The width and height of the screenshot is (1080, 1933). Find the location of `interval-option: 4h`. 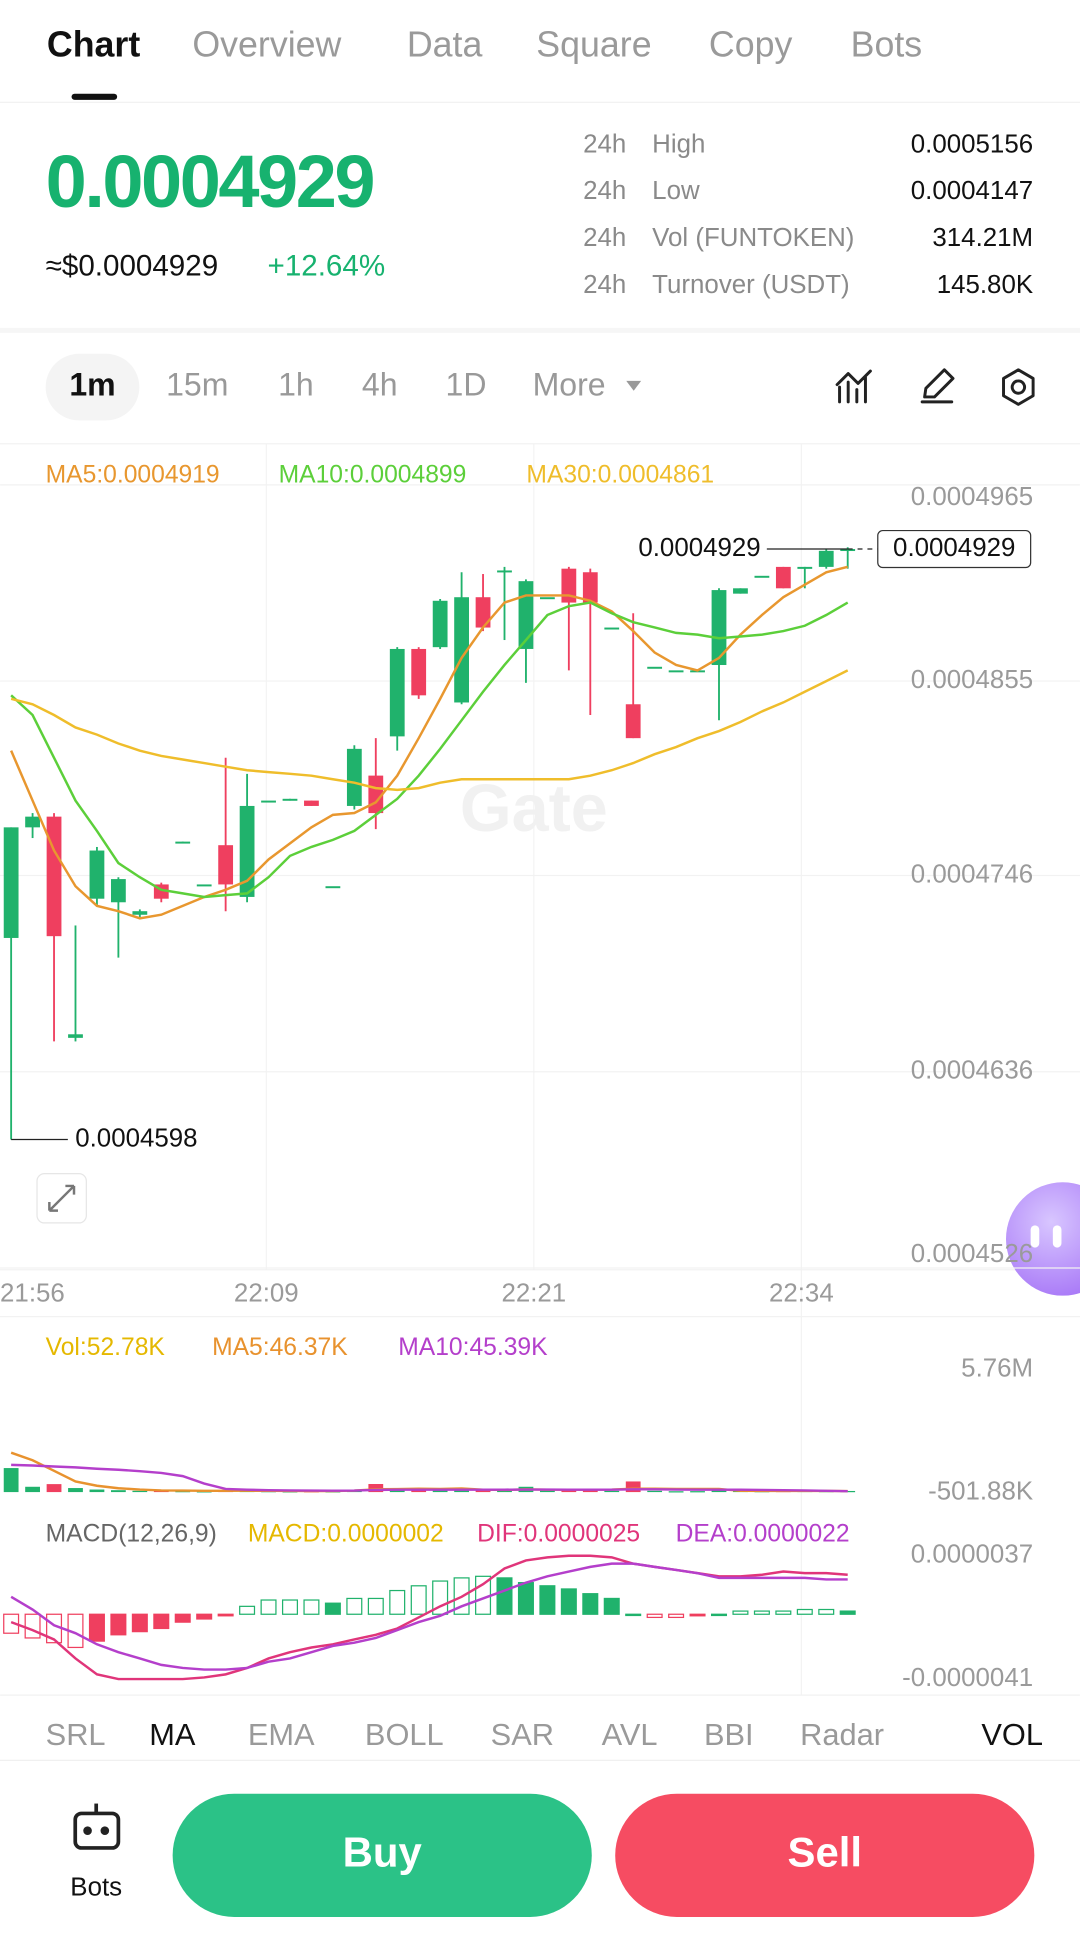

interval-option: 4h is located at coordinates (380, 385).